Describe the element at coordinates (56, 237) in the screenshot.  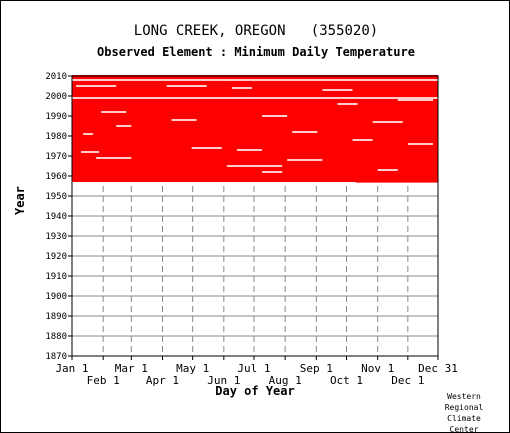
I see `y-tick-label: 1930` at that location.